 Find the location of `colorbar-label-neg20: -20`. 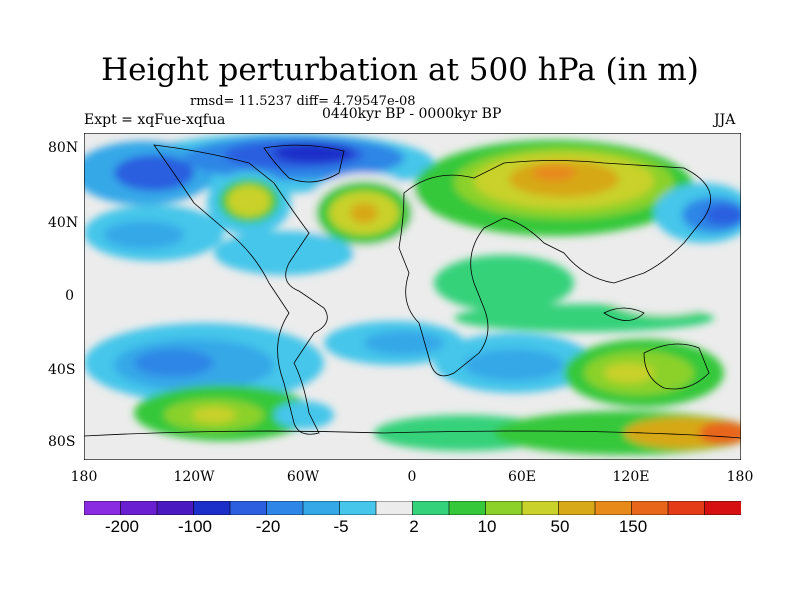

colorbar-label-neg20: -20 is located at coordinates (268, 526).